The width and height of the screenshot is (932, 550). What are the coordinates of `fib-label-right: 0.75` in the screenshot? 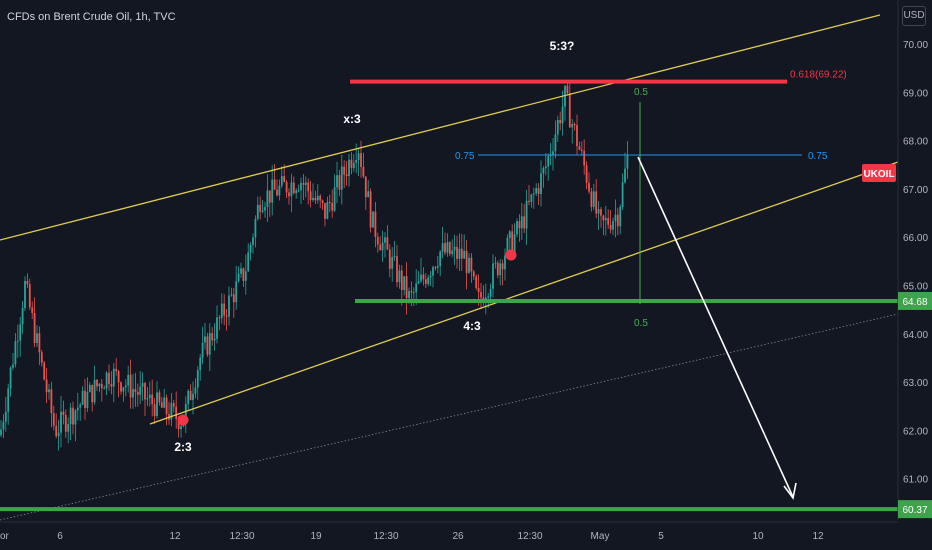 It's located at (818, 156).